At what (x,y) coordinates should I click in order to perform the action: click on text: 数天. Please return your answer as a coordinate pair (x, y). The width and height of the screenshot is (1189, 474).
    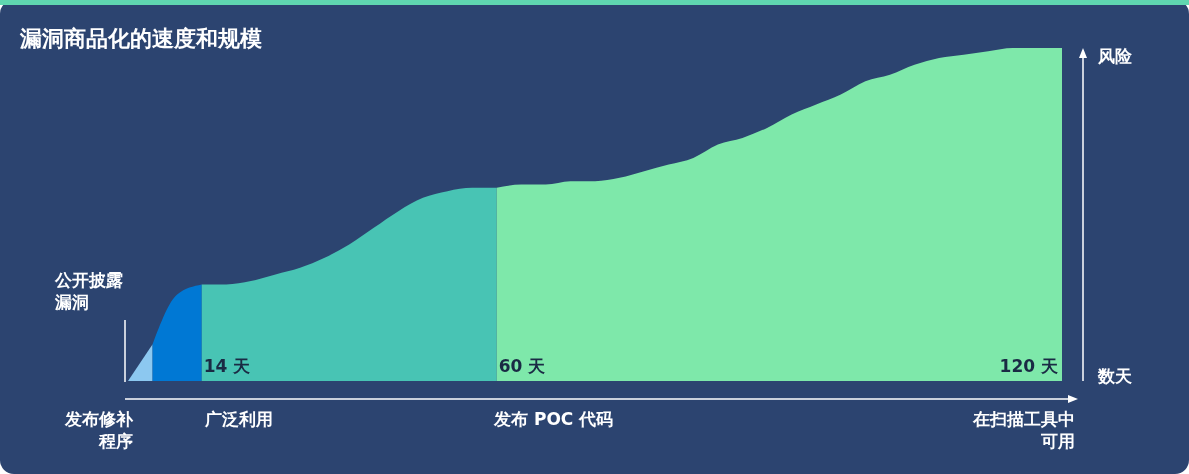
    Looking at the image, I should click on (1114, 376).